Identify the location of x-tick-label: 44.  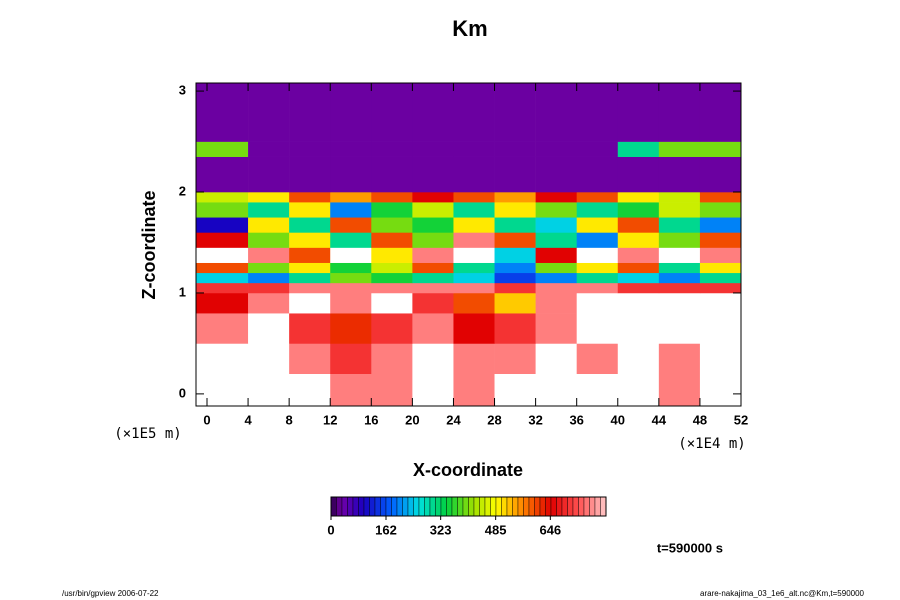
(659, 419).